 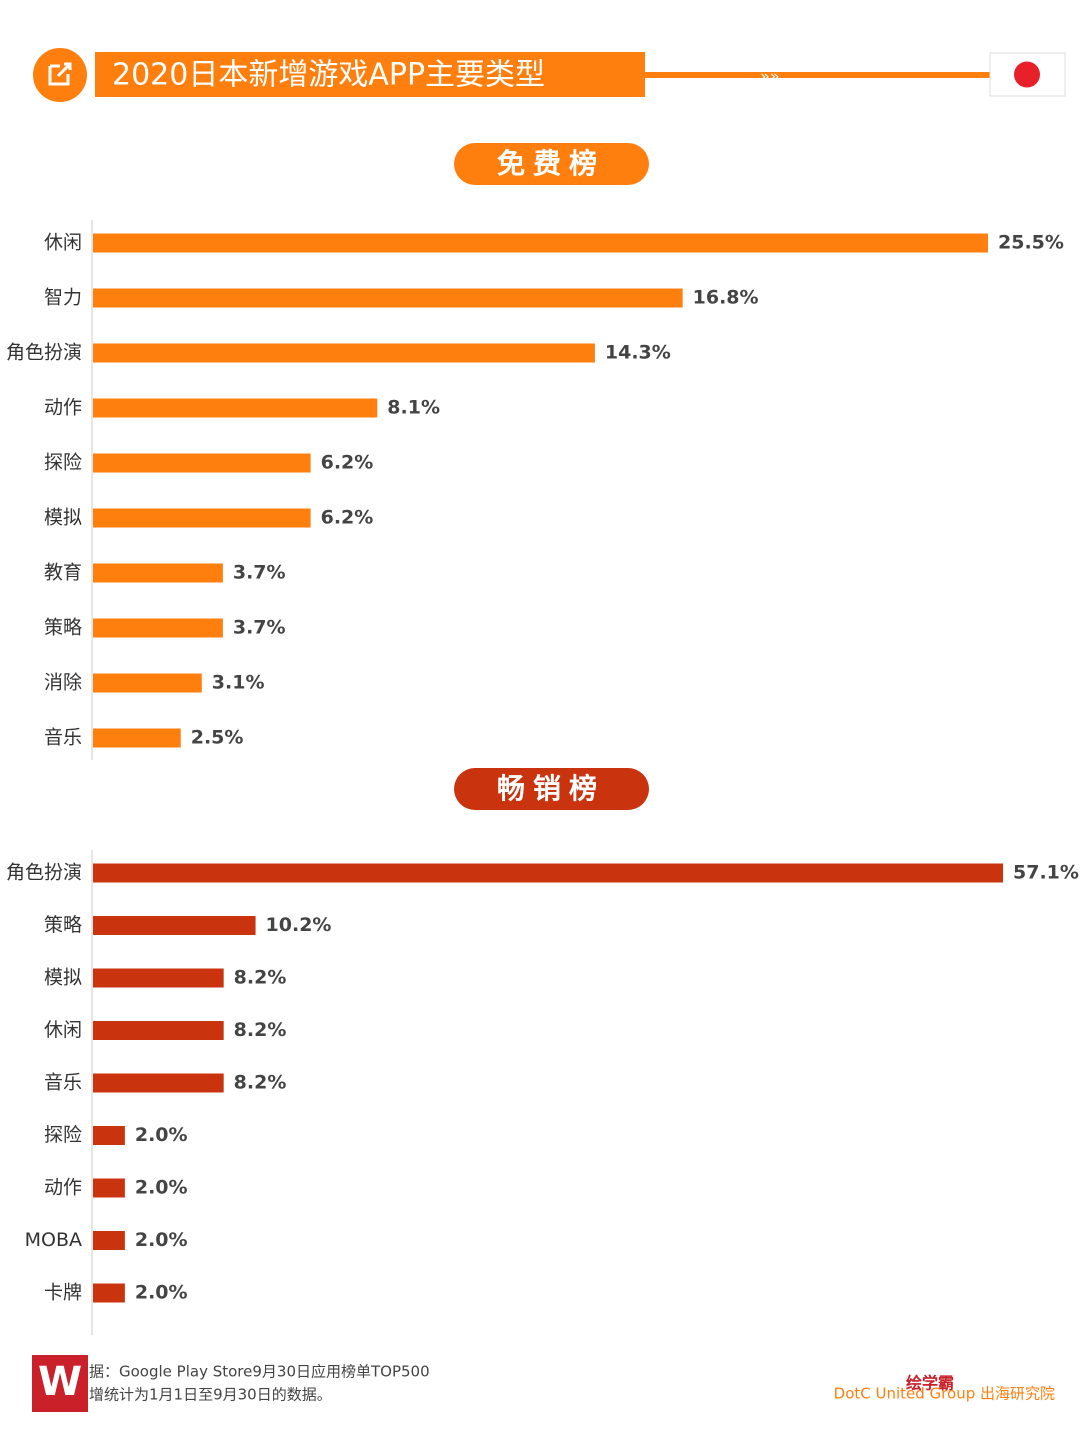 I want to click on value-label: 8.1%, so click(x=413, y=408).